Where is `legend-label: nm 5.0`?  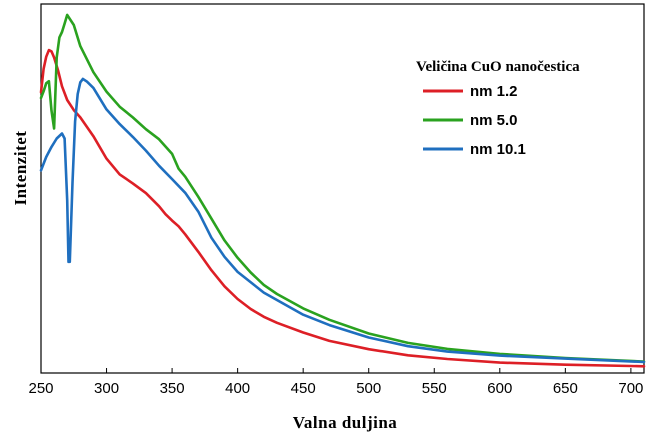 legend-label: nm 5.0 is located at coordinates (494, 120).